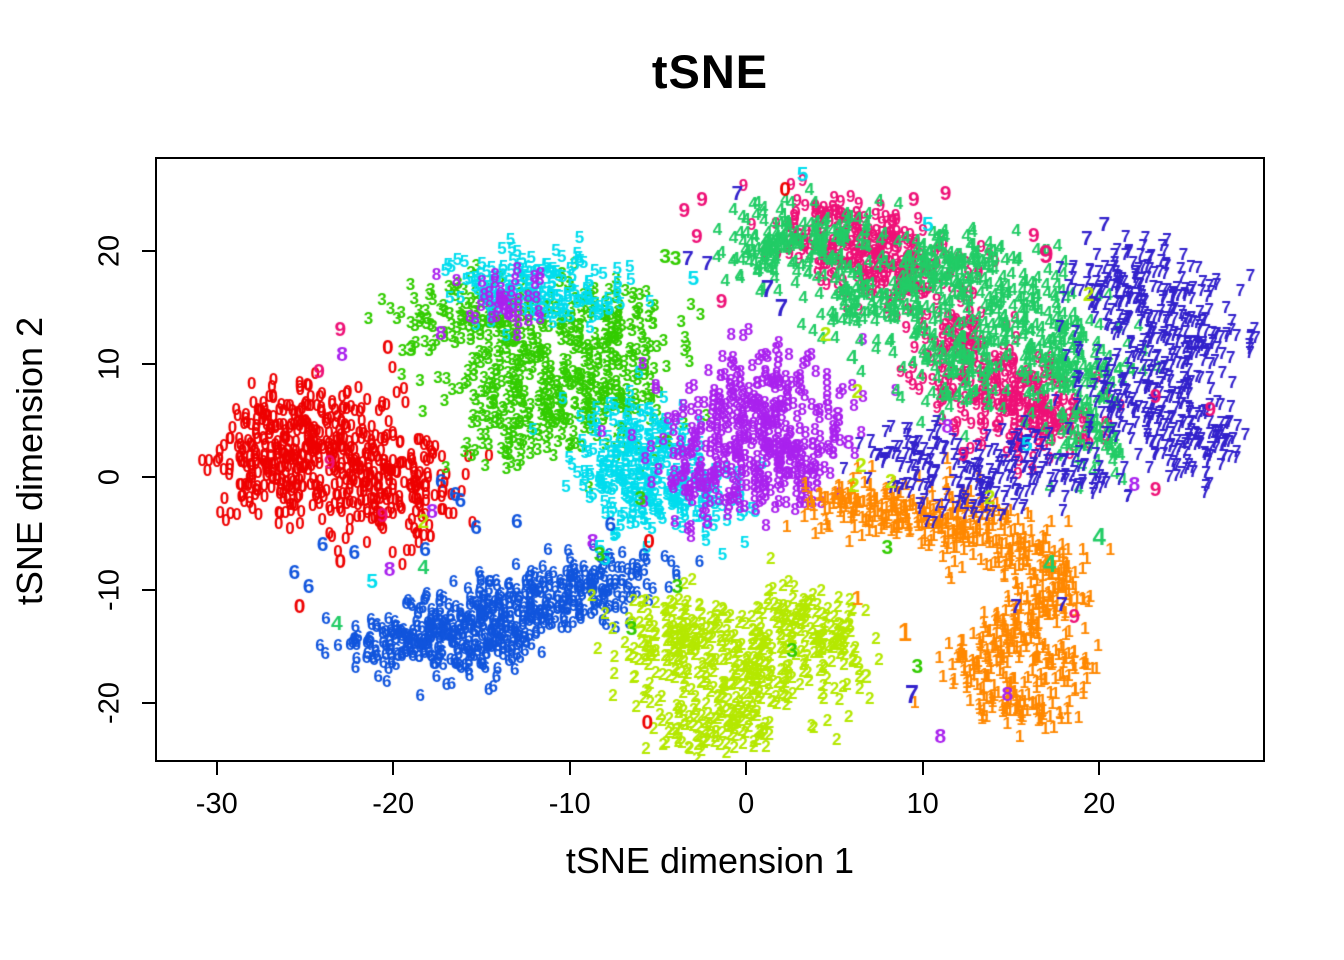  Describe the element at coordinates (1099, 804) in the screenshot. I see `x-tick-label: 20` at that location.